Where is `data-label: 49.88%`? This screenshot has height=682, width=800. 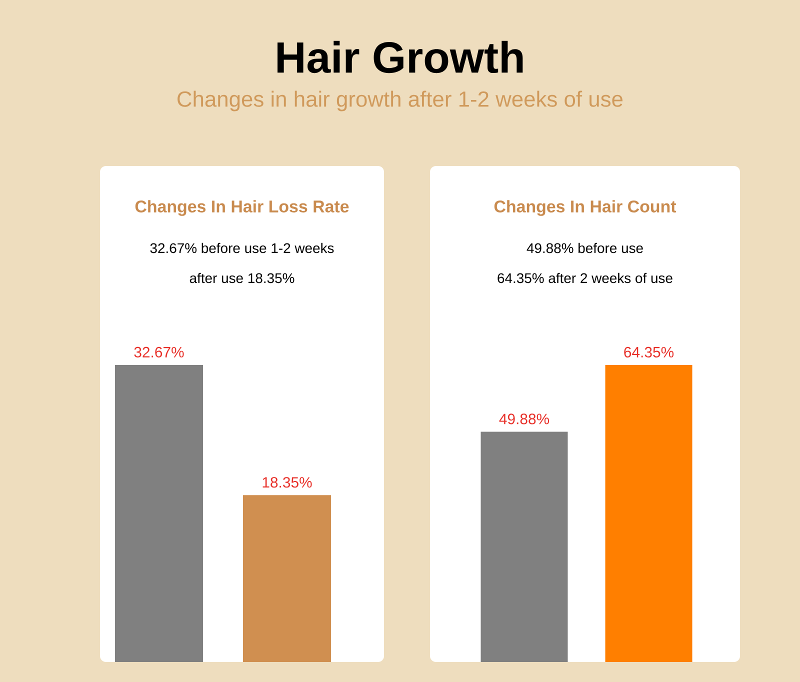 data-label: 49.88% is located at coordinates (524, 419).